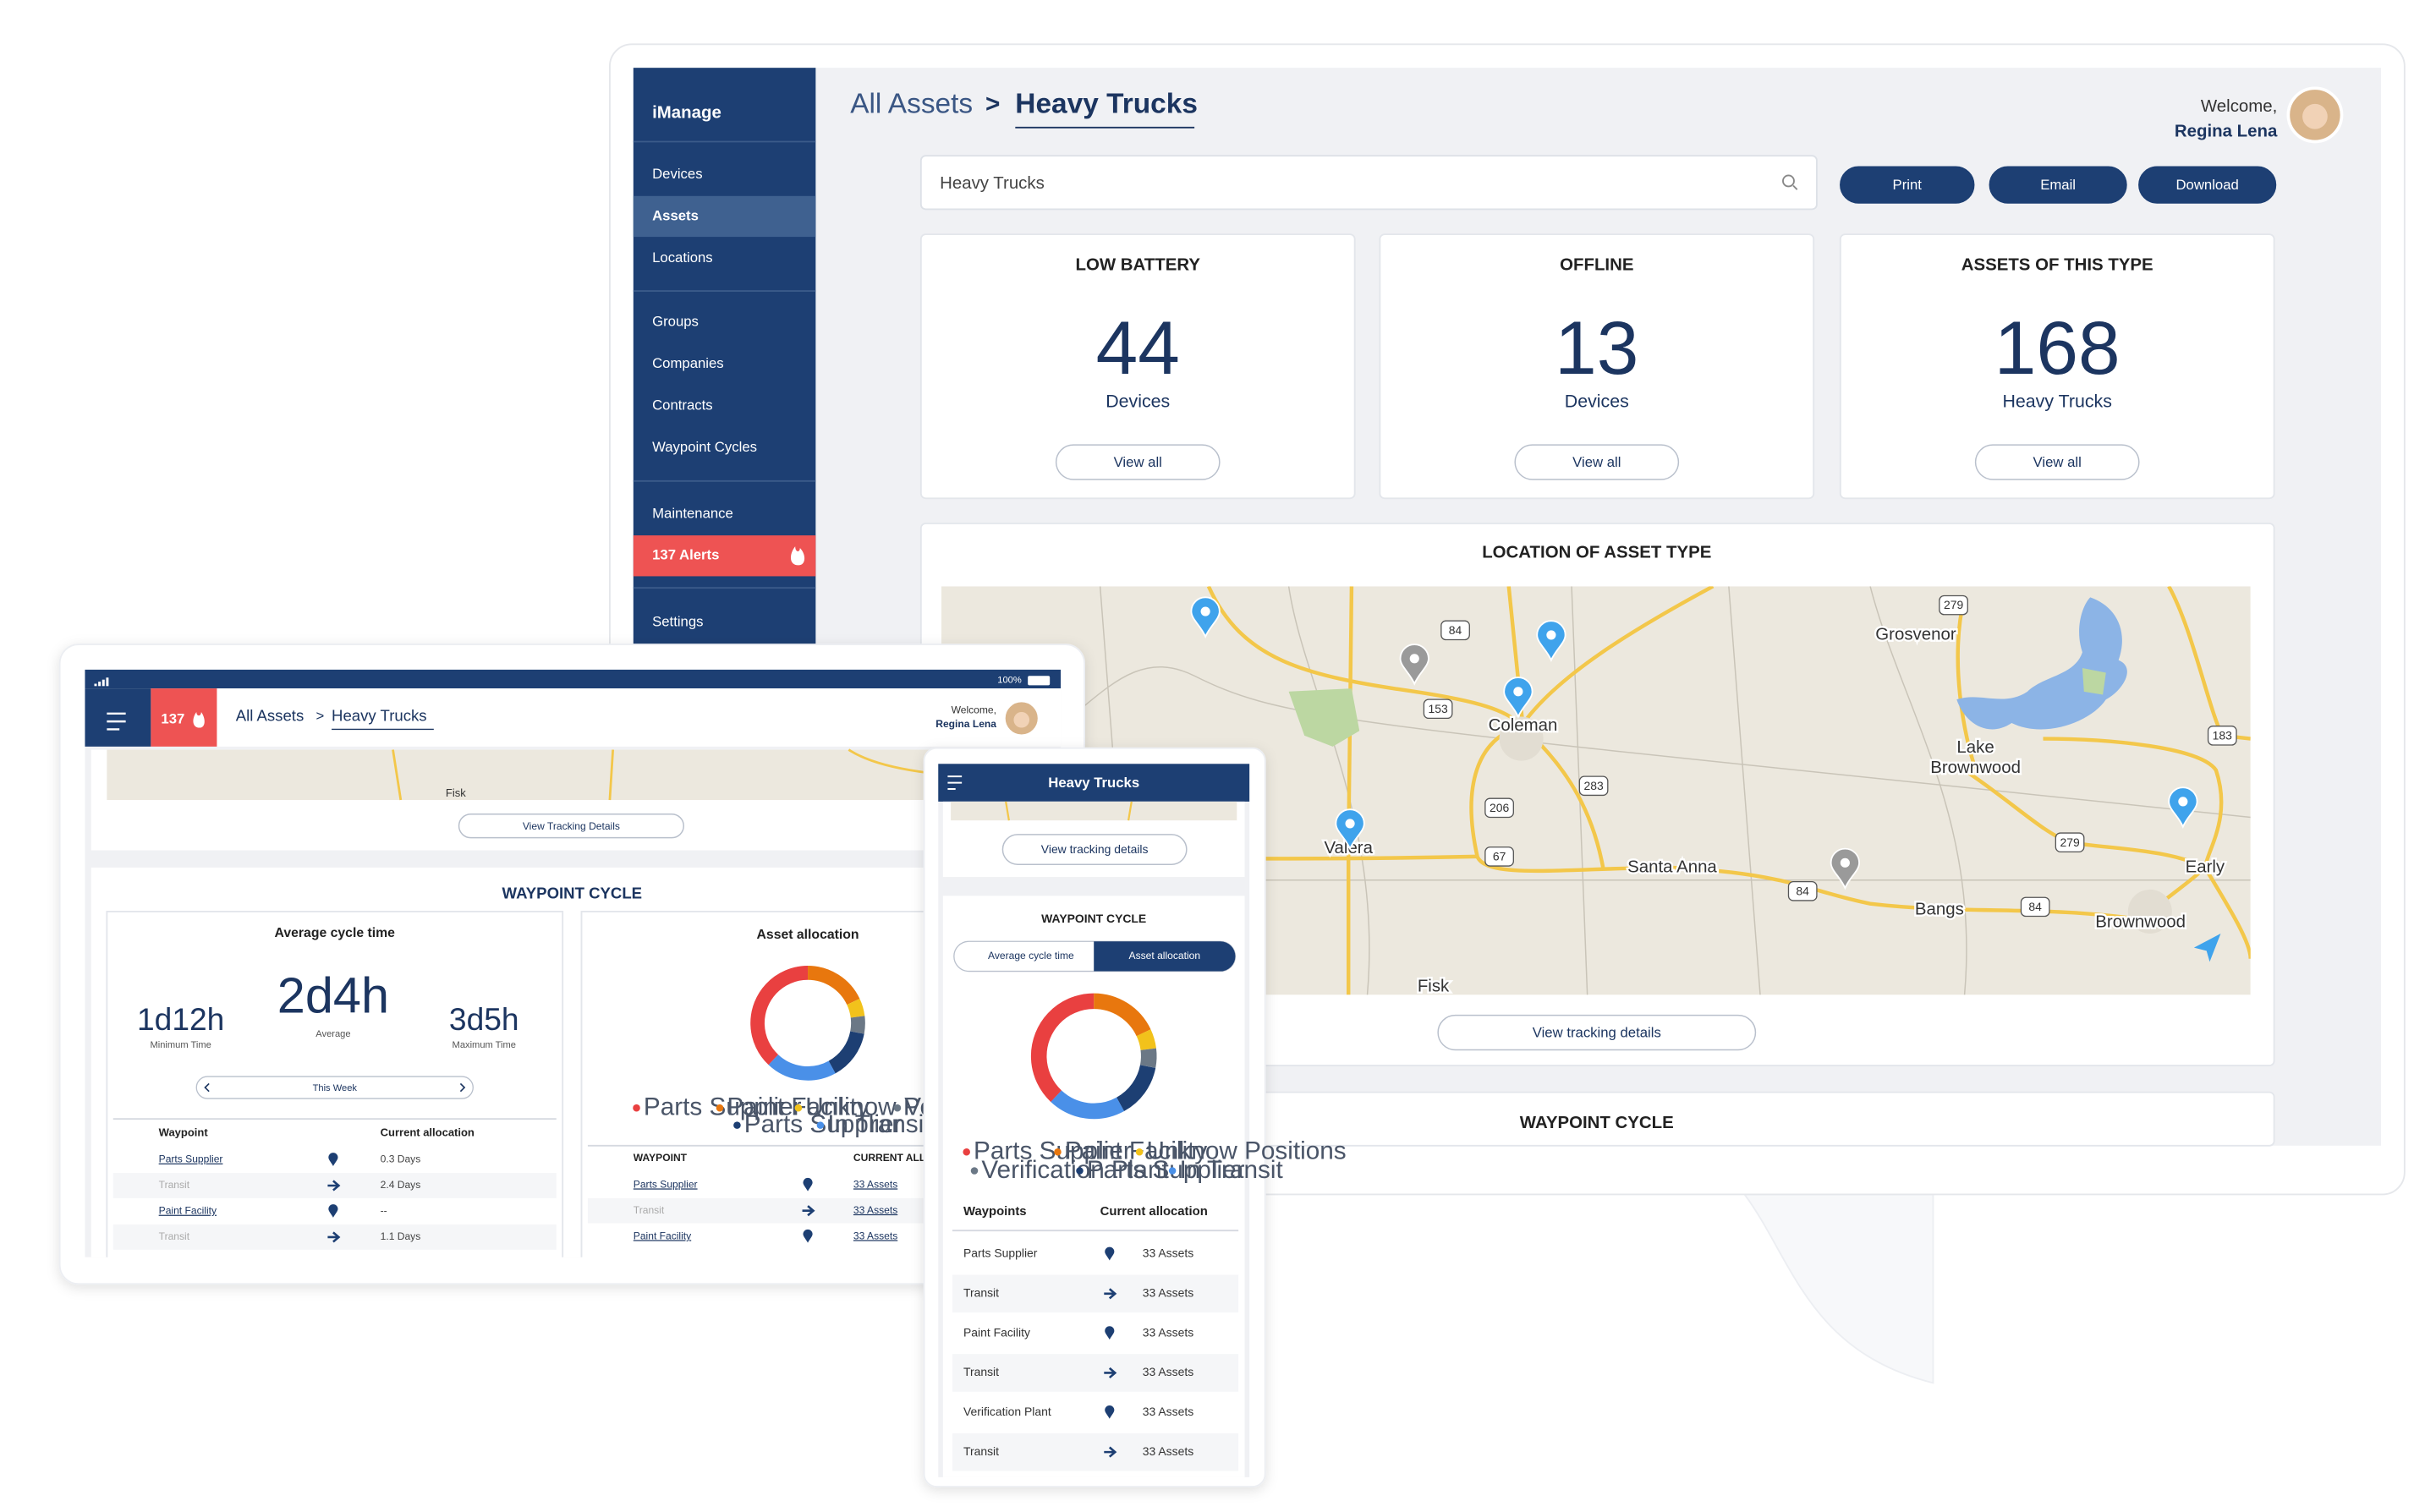 Image resolution: width=2436 pixels, height=1512 pixels. I want to click on nav-item: Waypoint Cycles, so click(705, 447).